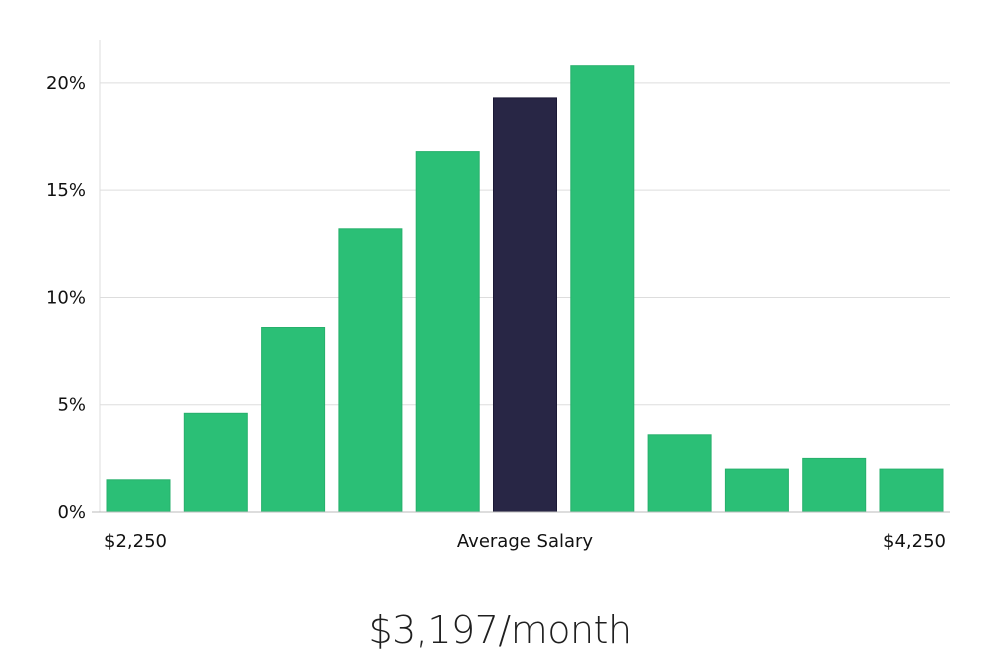  I want to click on y-tick-label: 10%, so click(66, 297).